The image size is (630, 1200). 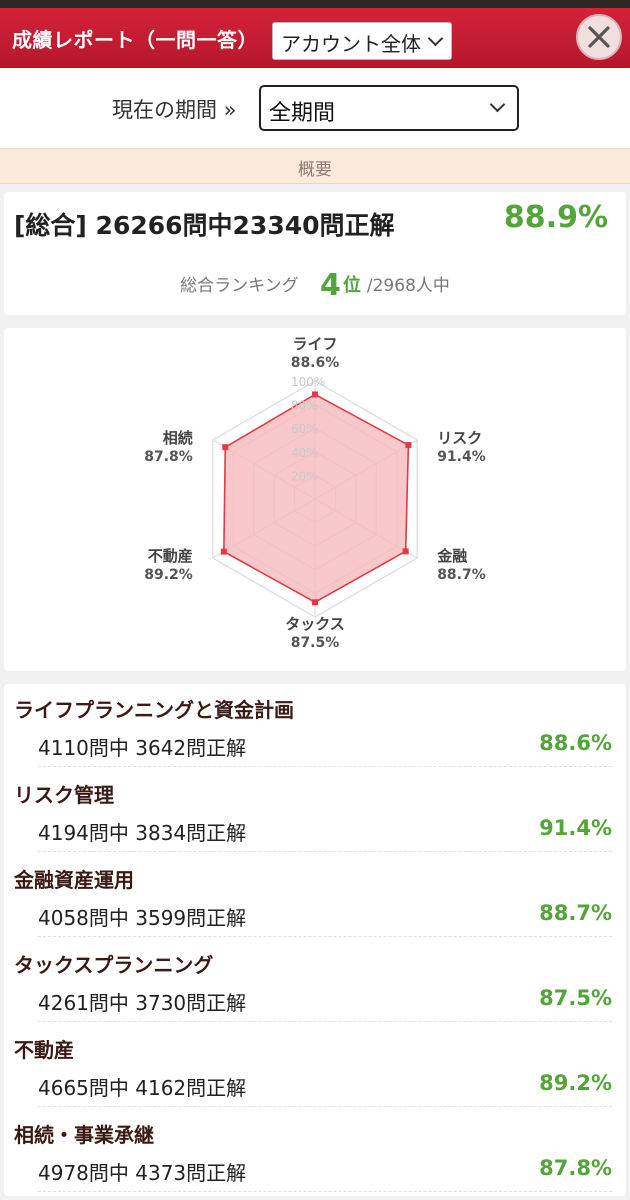 I want to click on radar-axis-label: タックス, so click(x=315, y=624).